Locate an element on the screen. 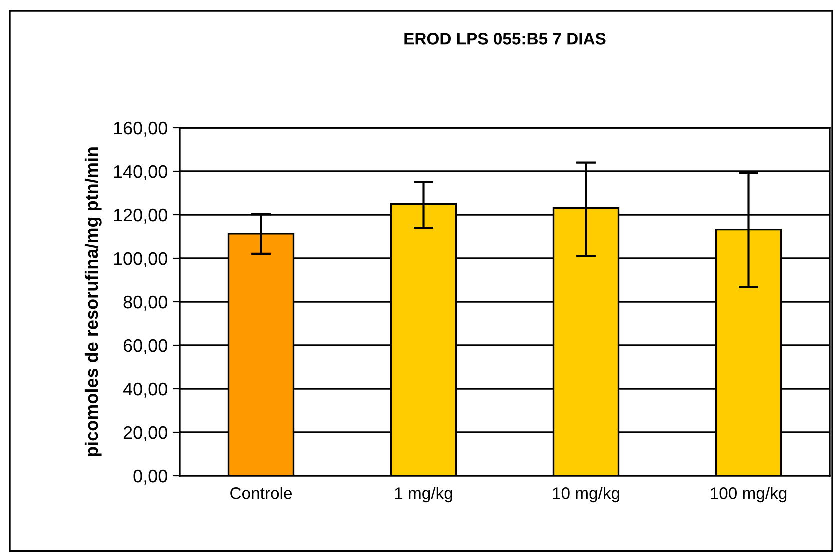 This screenshot has height=554, width=835. y-tick-label: 0,00 is located at coordinates (151, 477).